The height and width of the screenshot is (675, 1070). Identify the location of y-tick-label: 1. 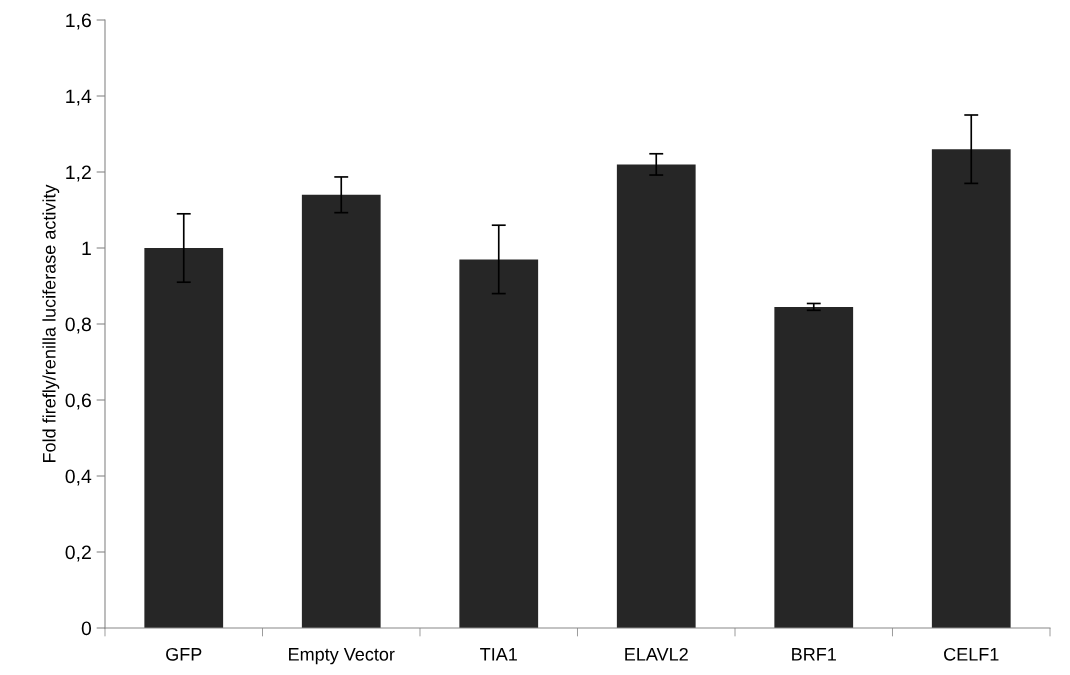
(86, 248).